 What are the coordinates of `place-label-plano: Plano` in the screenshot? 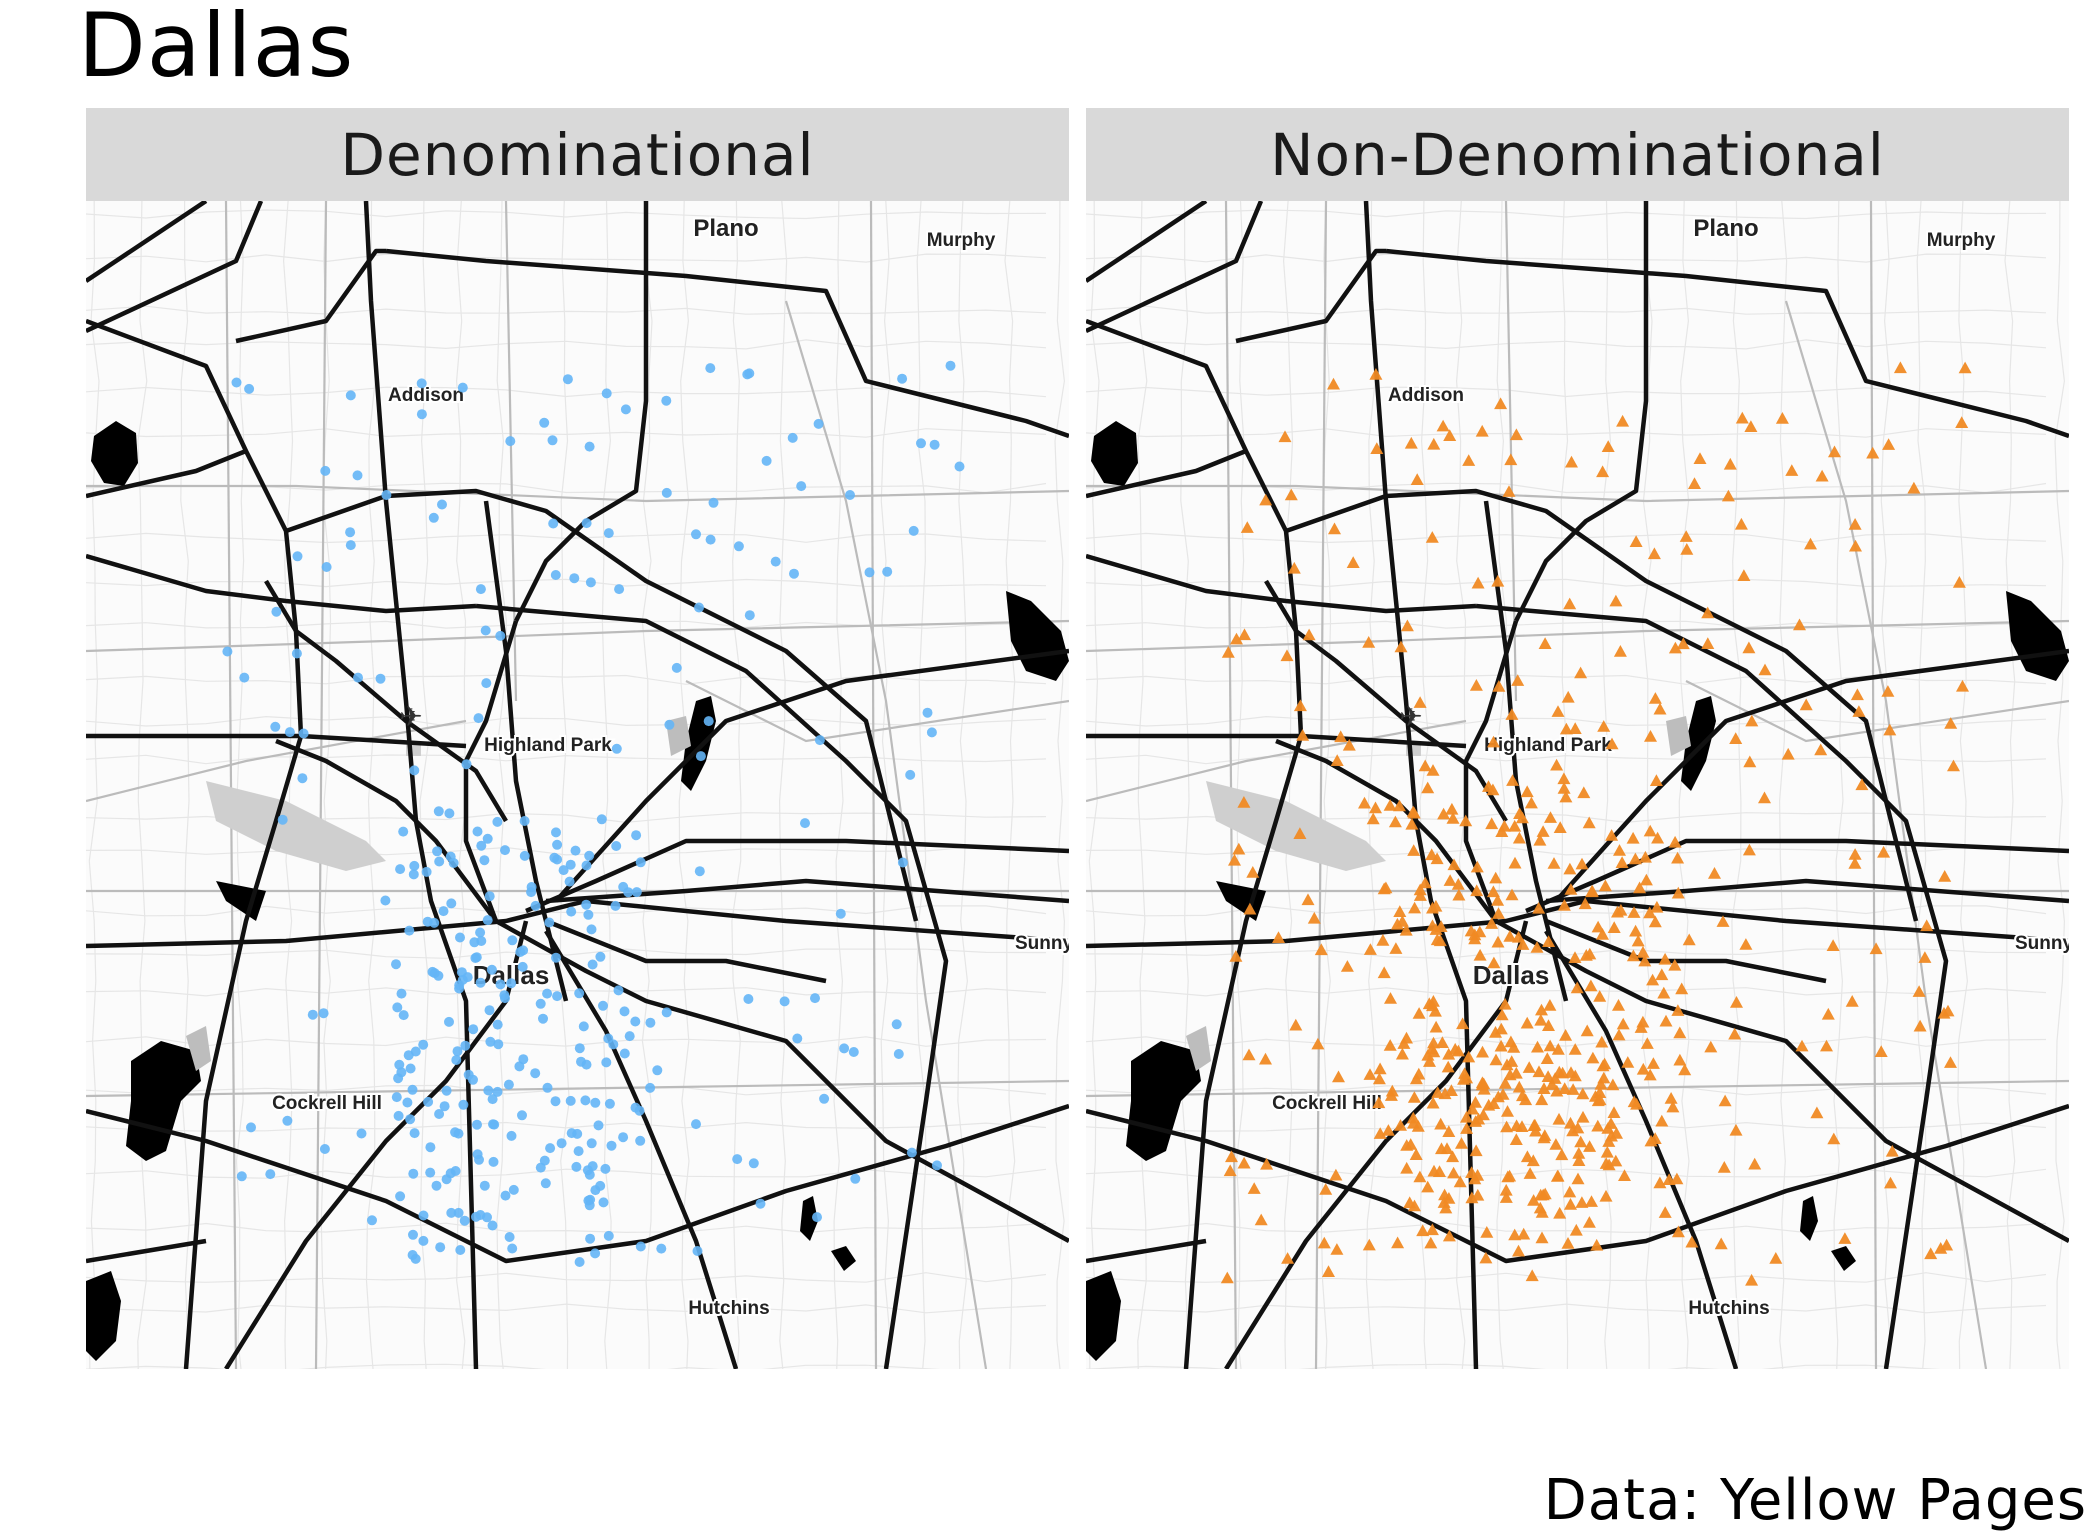 It's located at (1725, 228).